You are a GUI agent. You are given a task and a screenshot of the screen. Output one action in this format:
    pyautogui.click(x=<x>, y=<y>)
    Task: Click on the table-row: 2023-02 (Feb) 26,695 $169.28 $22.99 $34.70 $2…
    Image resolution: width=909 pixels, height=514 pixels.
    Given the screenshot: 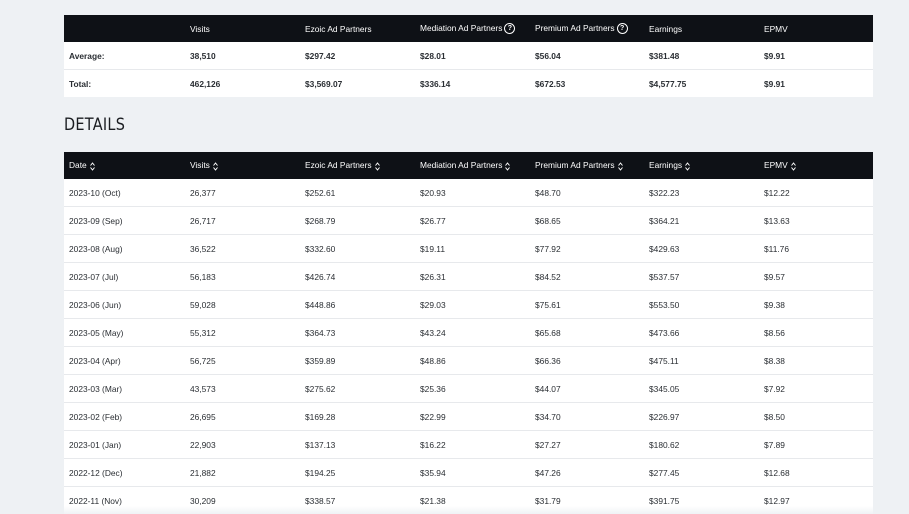 What is the action you would take?
    pyautogui.click(x=468, y=416)
    